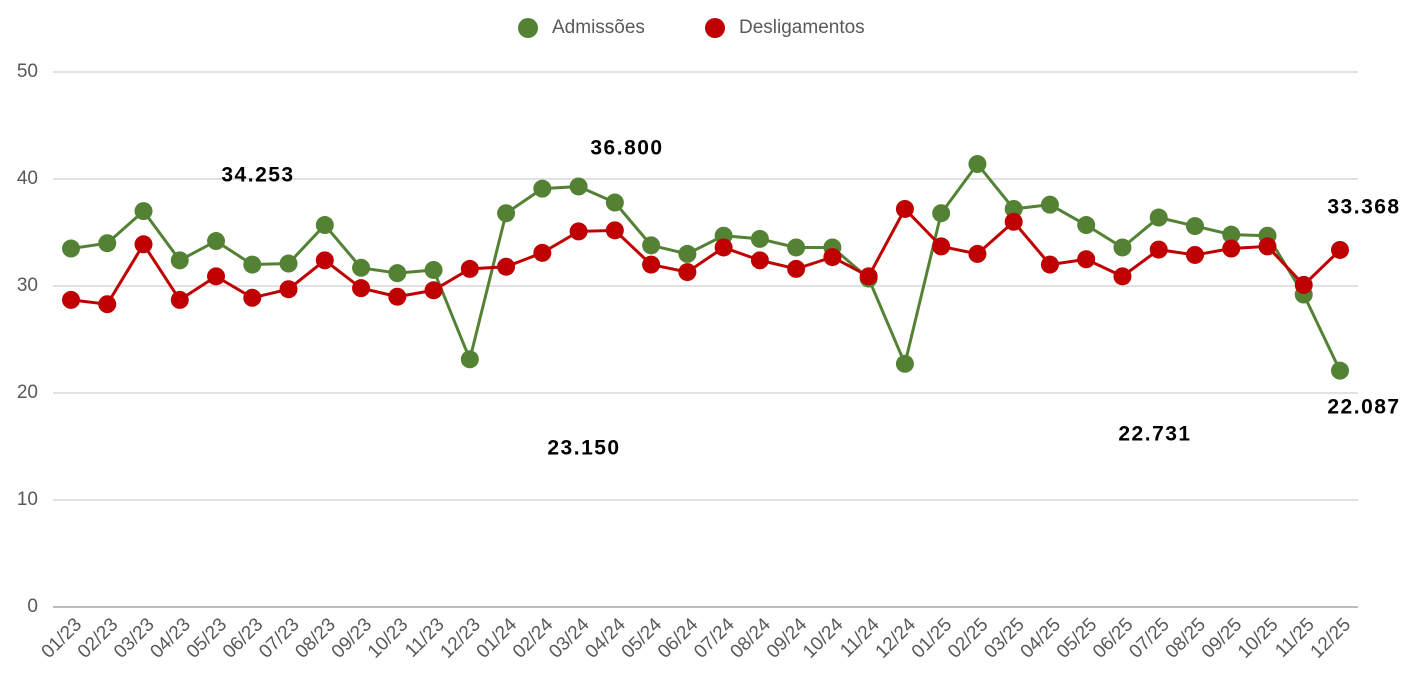 The width and height of the screenshot is (1420, 682). What do you see at coordinates (1113, 638) in the screenshot?
I see `x-tick-label: 06/25` at bounding box center [1113, 638].